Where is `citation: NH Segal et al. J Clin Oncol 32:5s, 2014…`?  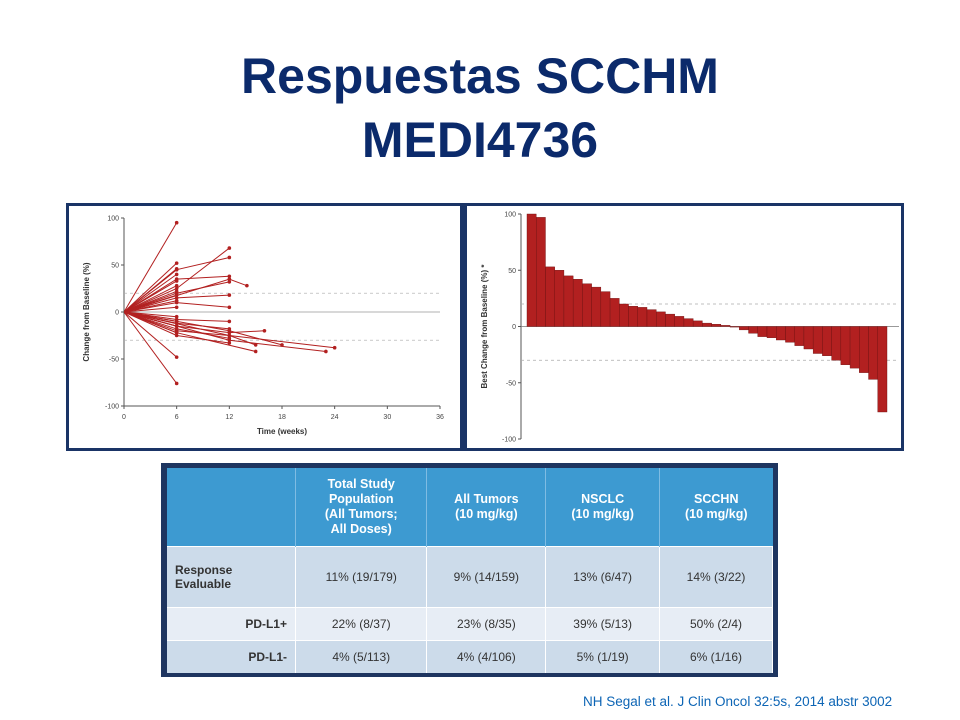
citation: NH Segal et al. J Clin Oncol 32:5s, 2014… is located at coordinates (738, 701).